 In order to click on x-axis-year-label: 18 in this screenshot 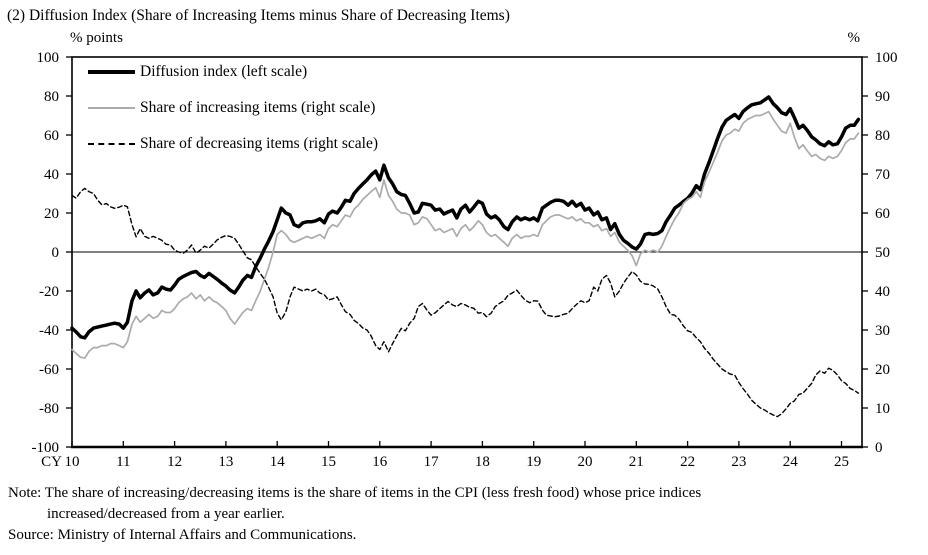, I will do `click(482, 462)`.